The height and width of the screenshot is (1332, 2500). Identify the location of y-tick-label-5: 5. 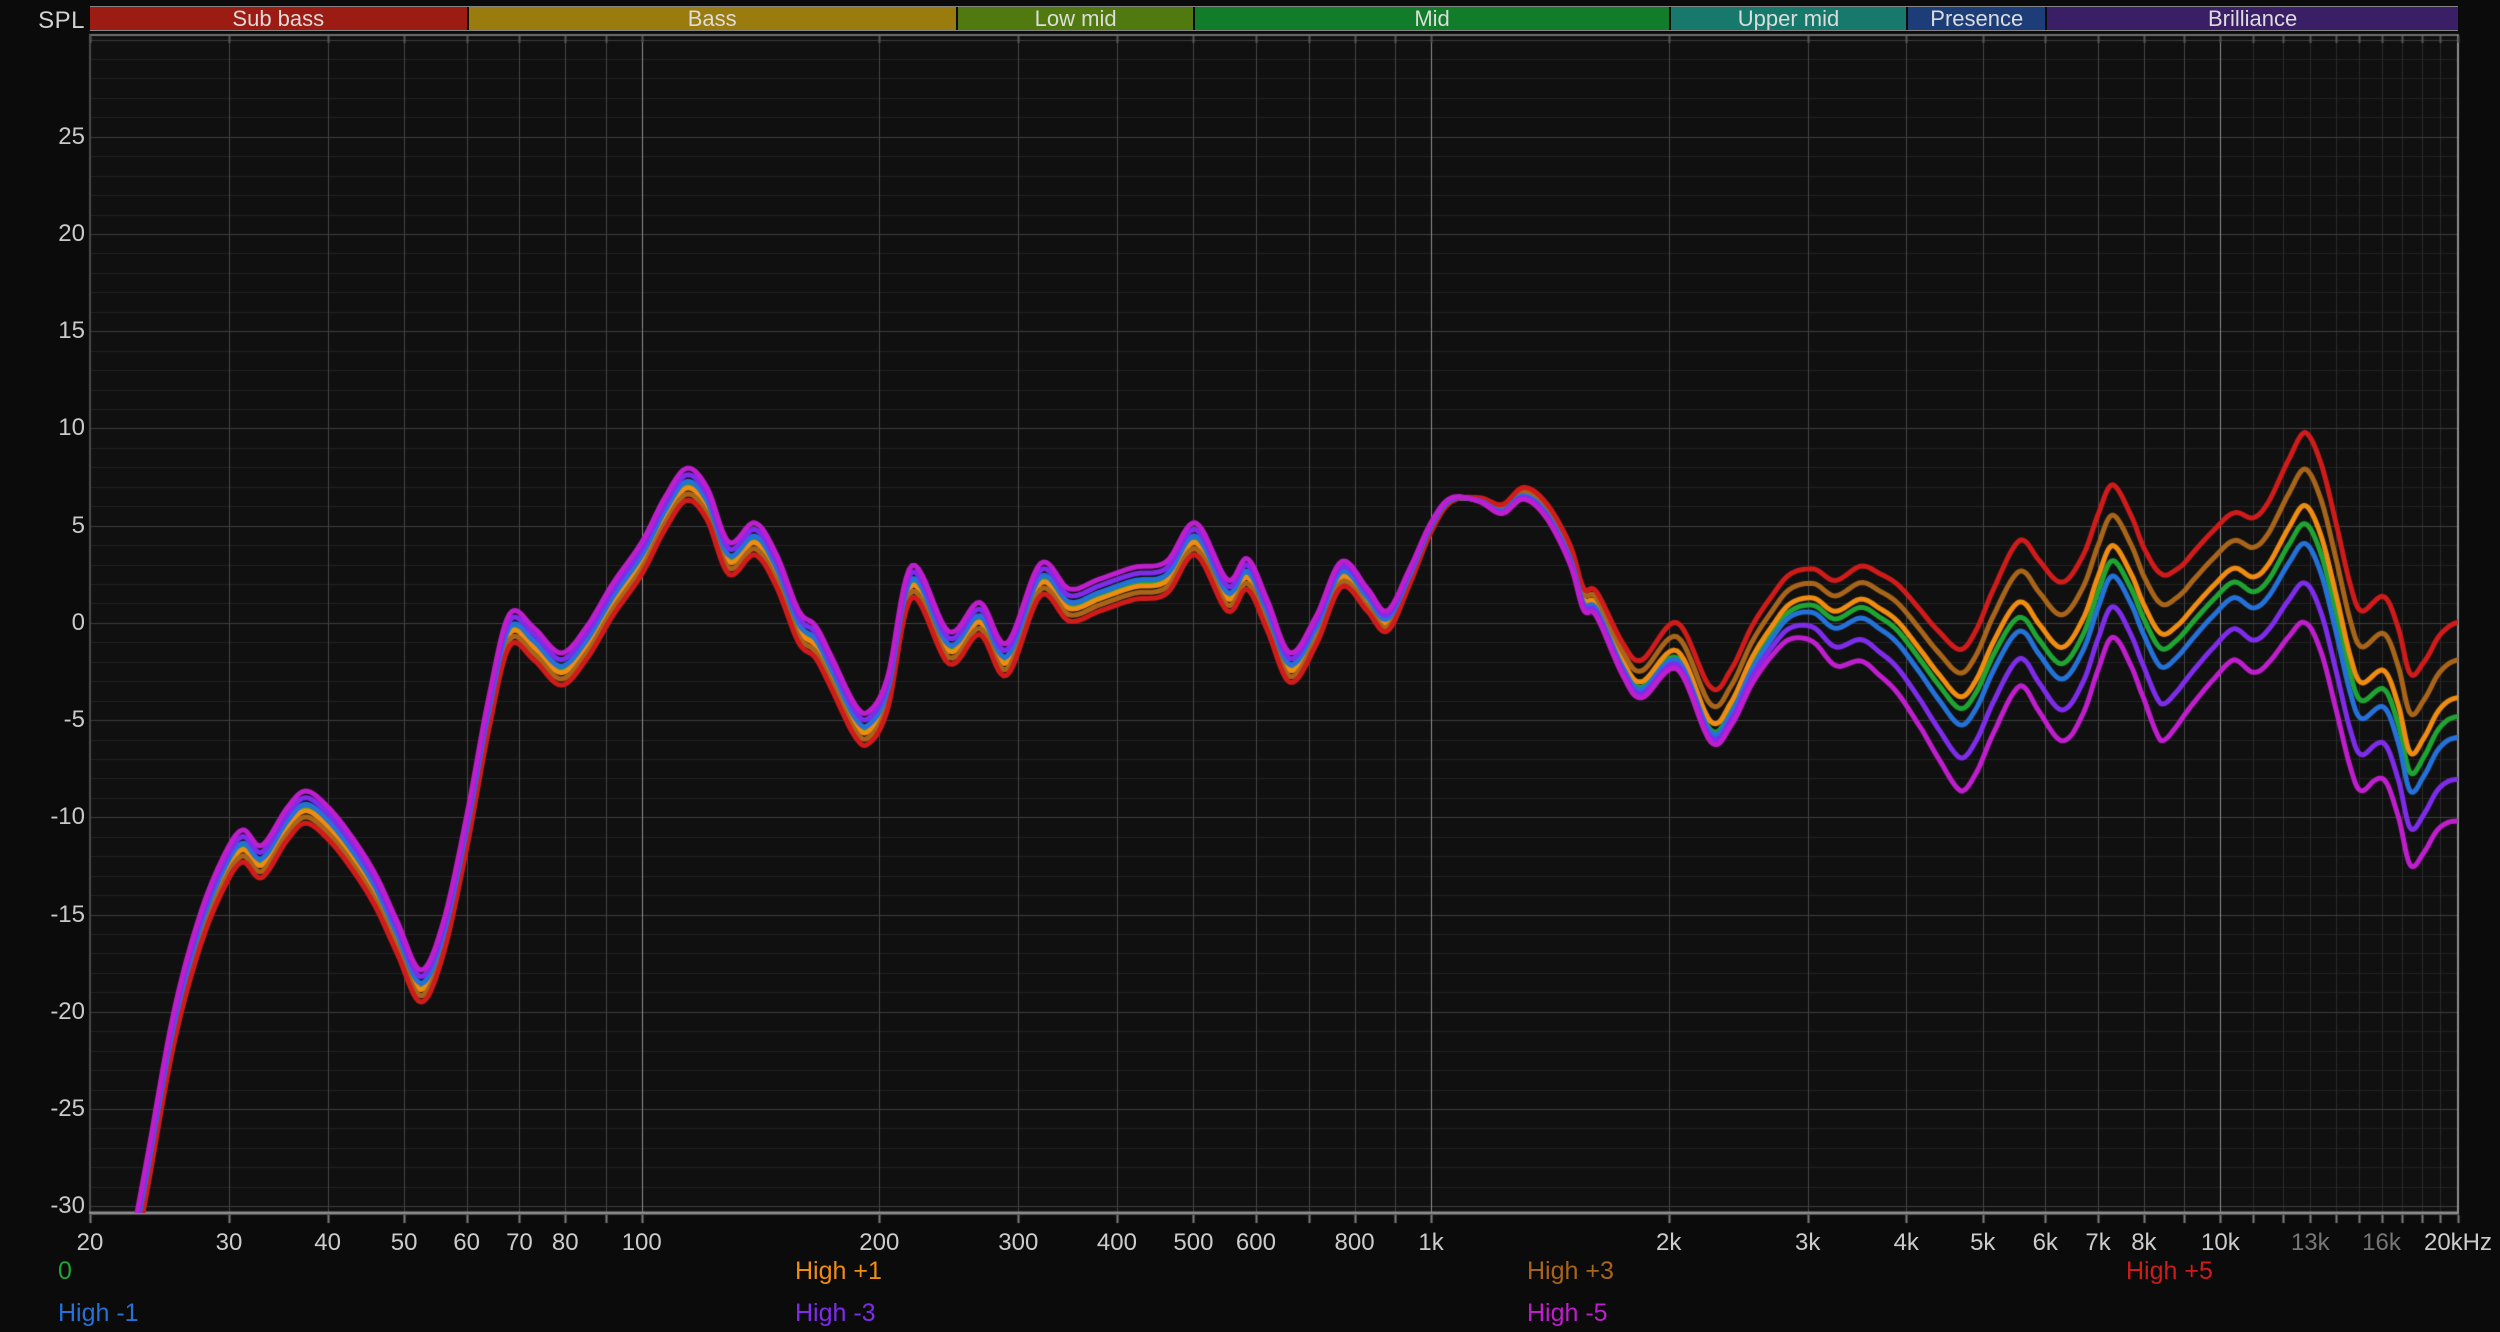
(78, 525).